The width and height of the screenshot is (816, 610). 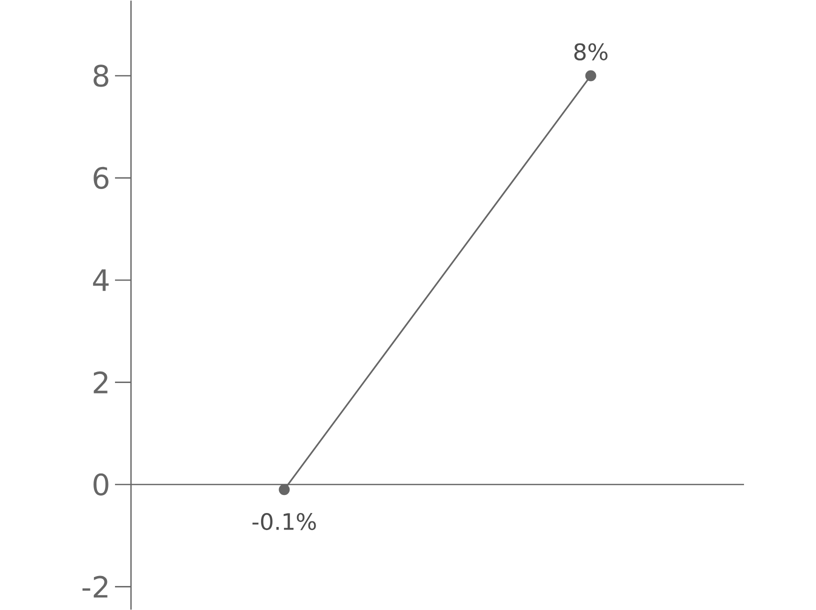 What do you see at coordinates (101, 75) in the screenshot?
I see `y-tick-label: 8` at bounding box center [101, 75].